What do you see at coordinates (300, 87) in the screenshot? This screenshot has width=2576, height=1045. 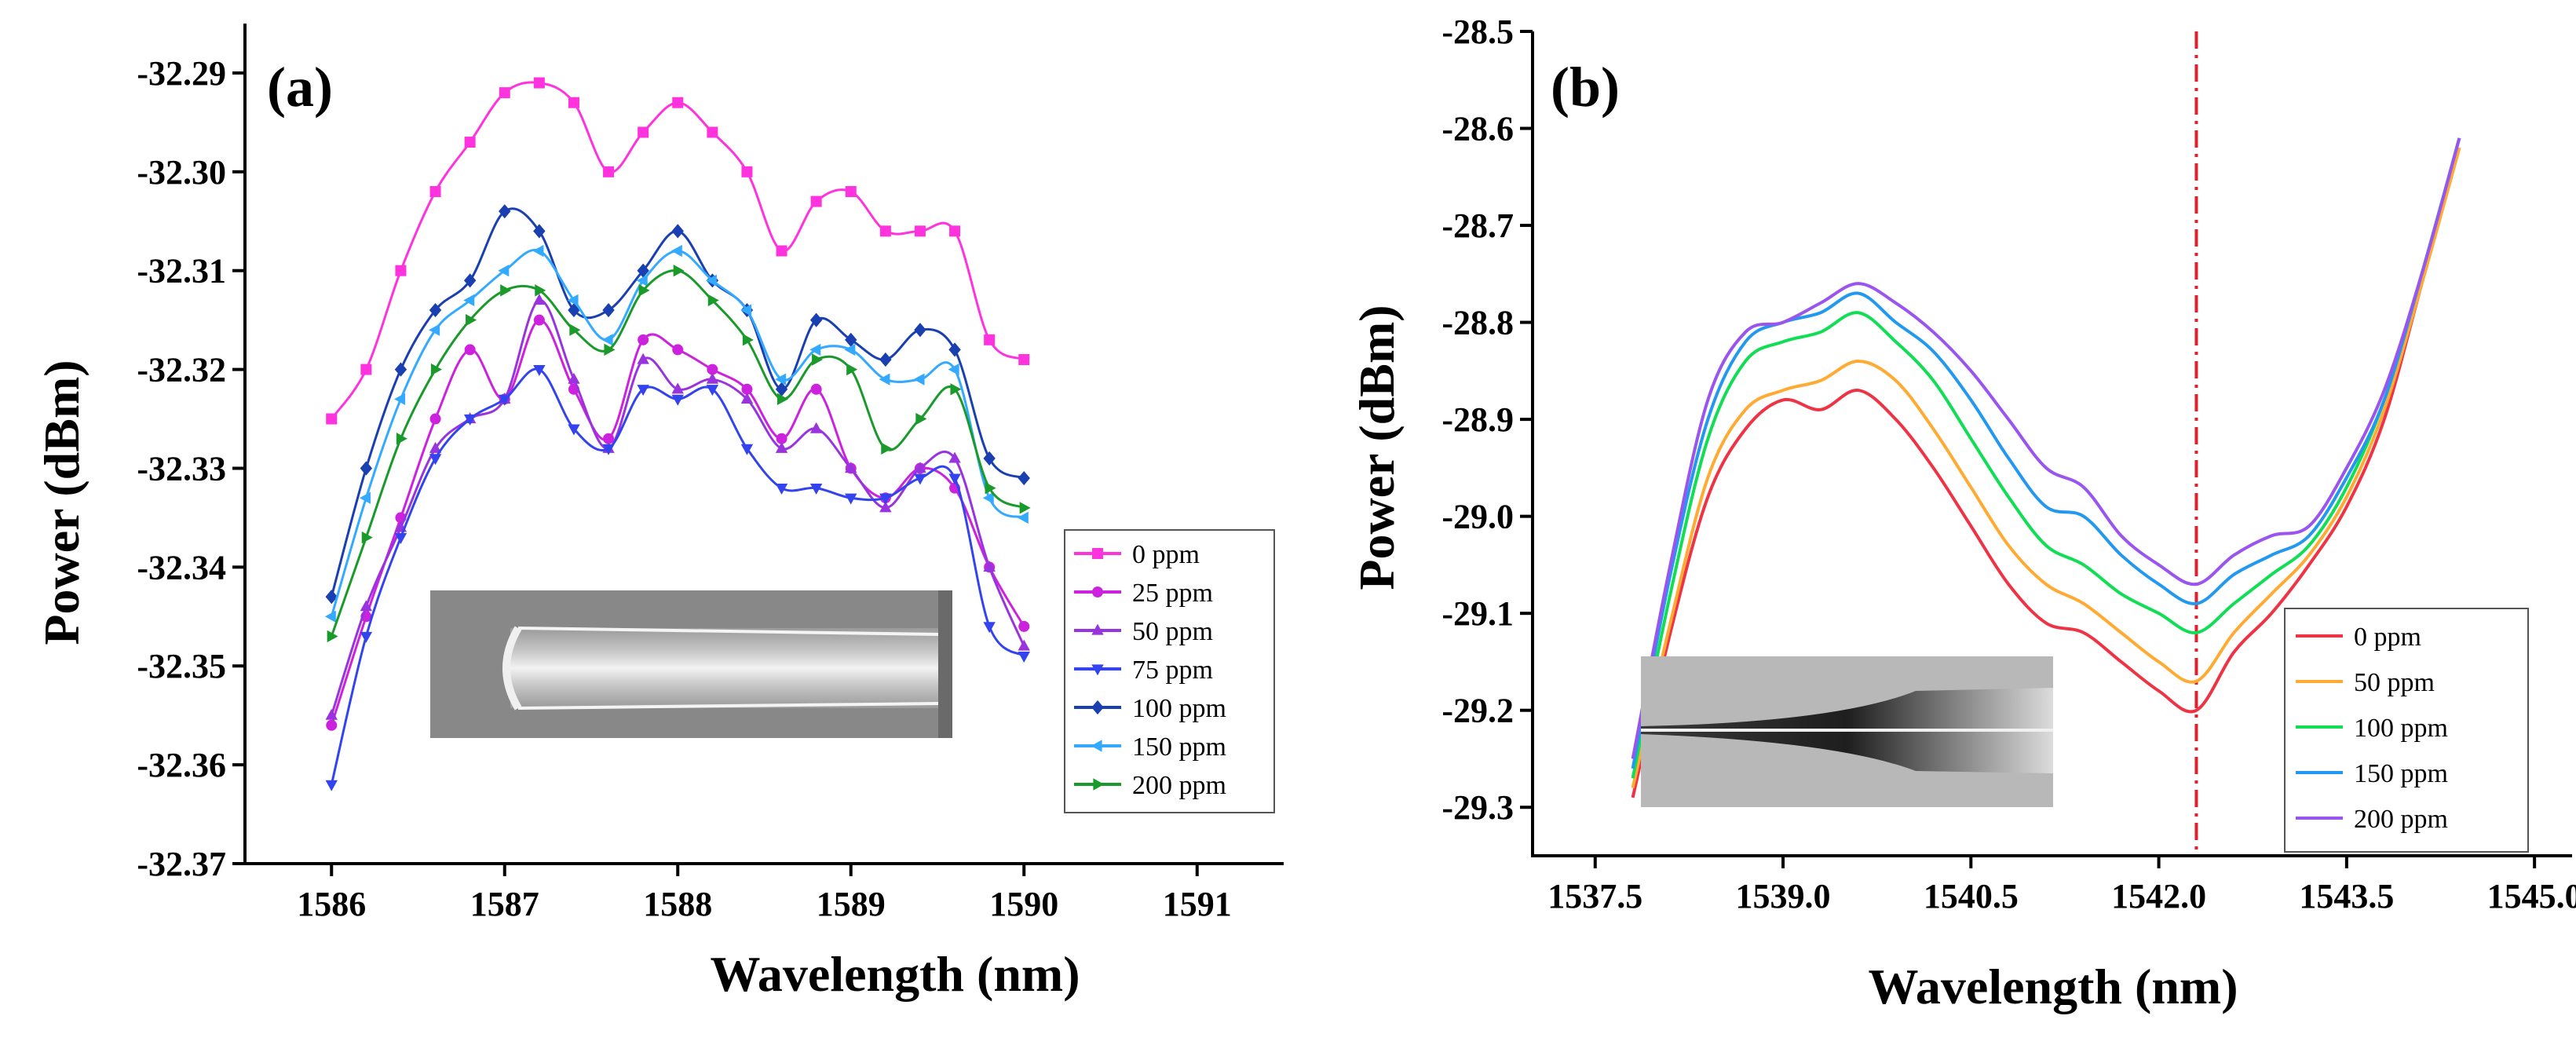 I see `panel-a-label: (a)` at bounding box center [300, 87].